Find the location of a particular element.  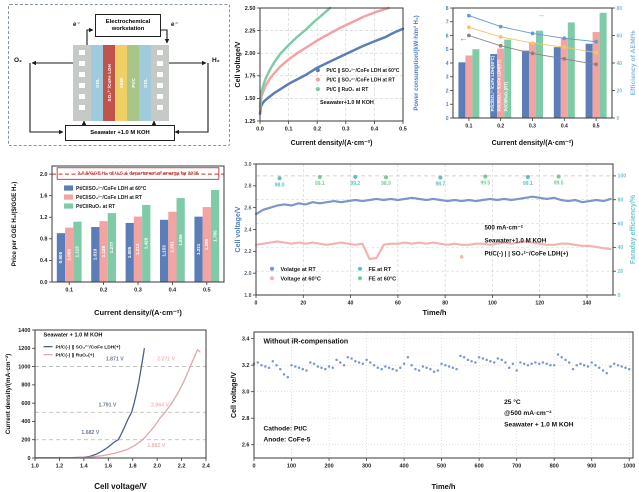

svg-text: 1.4 is located at coordinates (84, 467).